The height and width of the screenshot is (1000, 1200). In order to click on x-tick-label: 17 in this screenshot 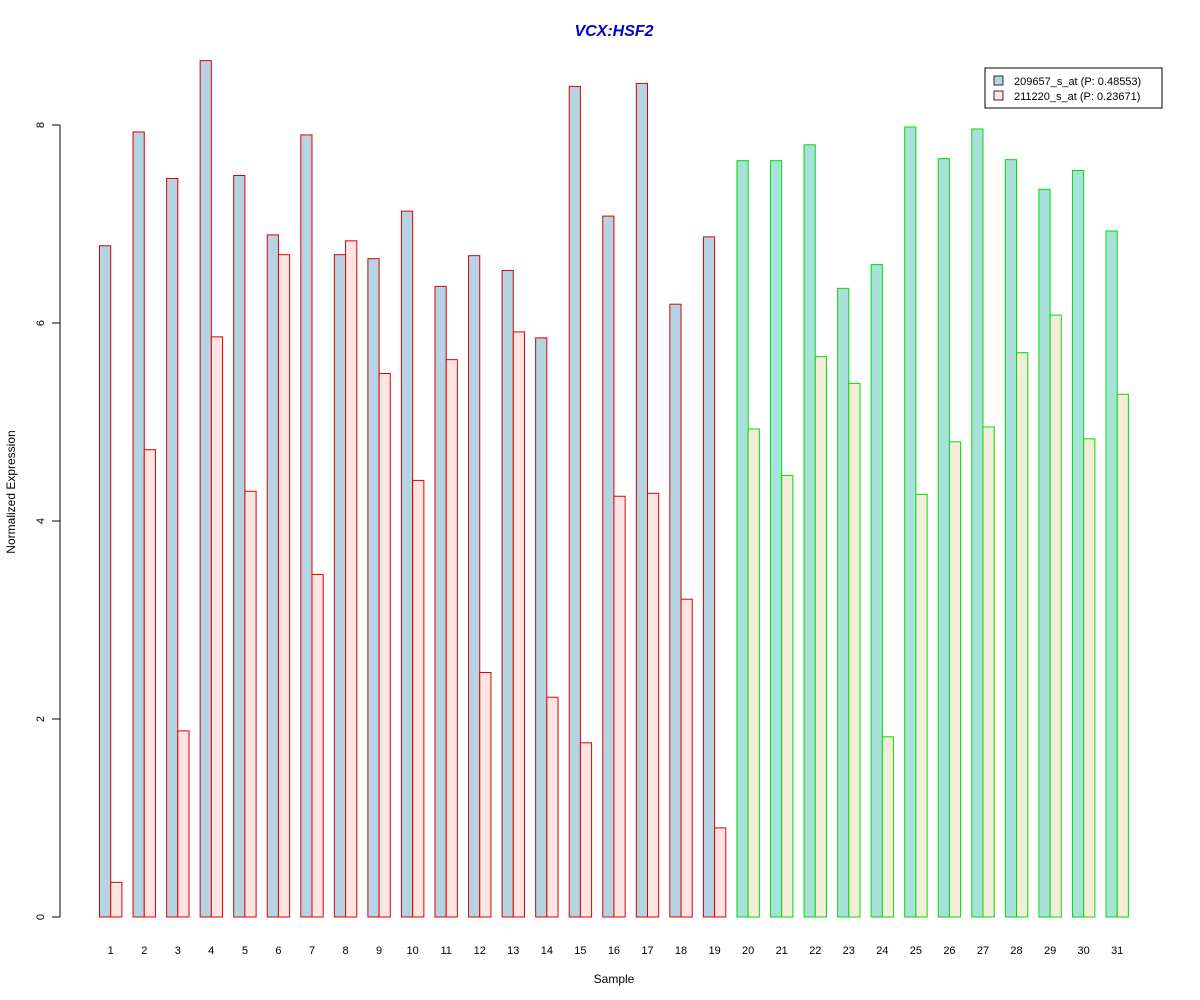, I will do `click(647, 951)`.